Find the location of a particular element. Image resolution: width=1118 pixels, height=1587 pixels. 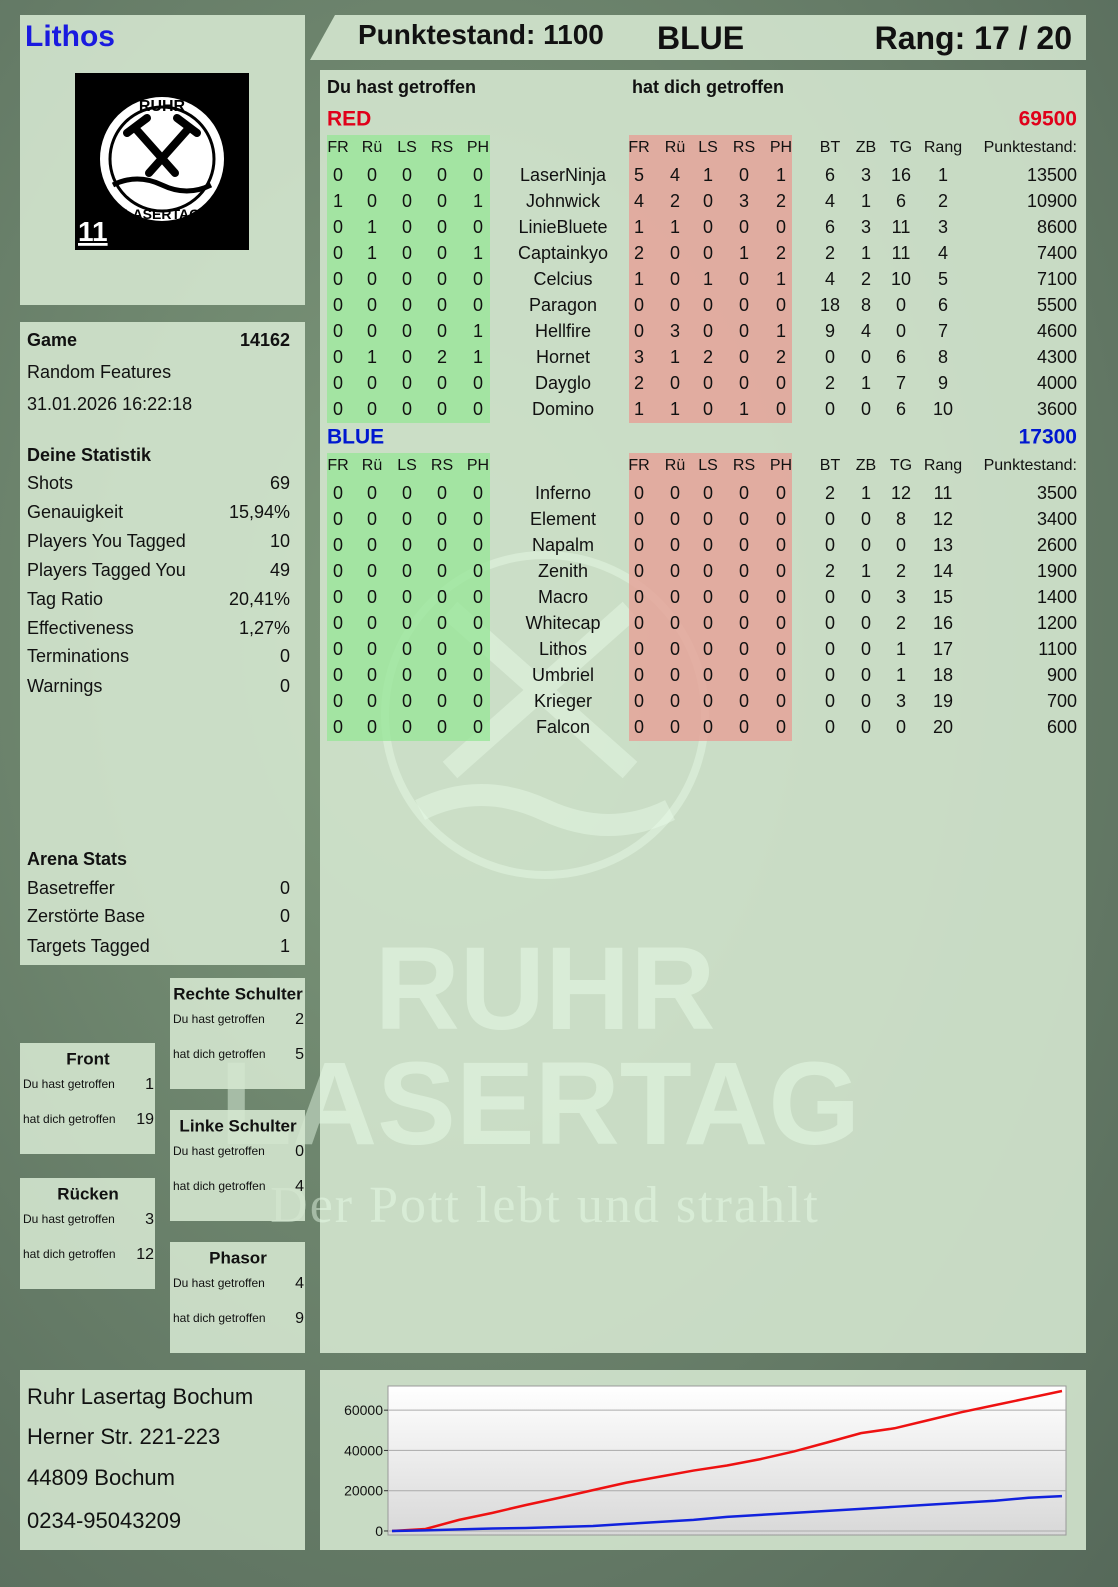

stat-label: Players Tagged You is located at coordinates (106, 570).